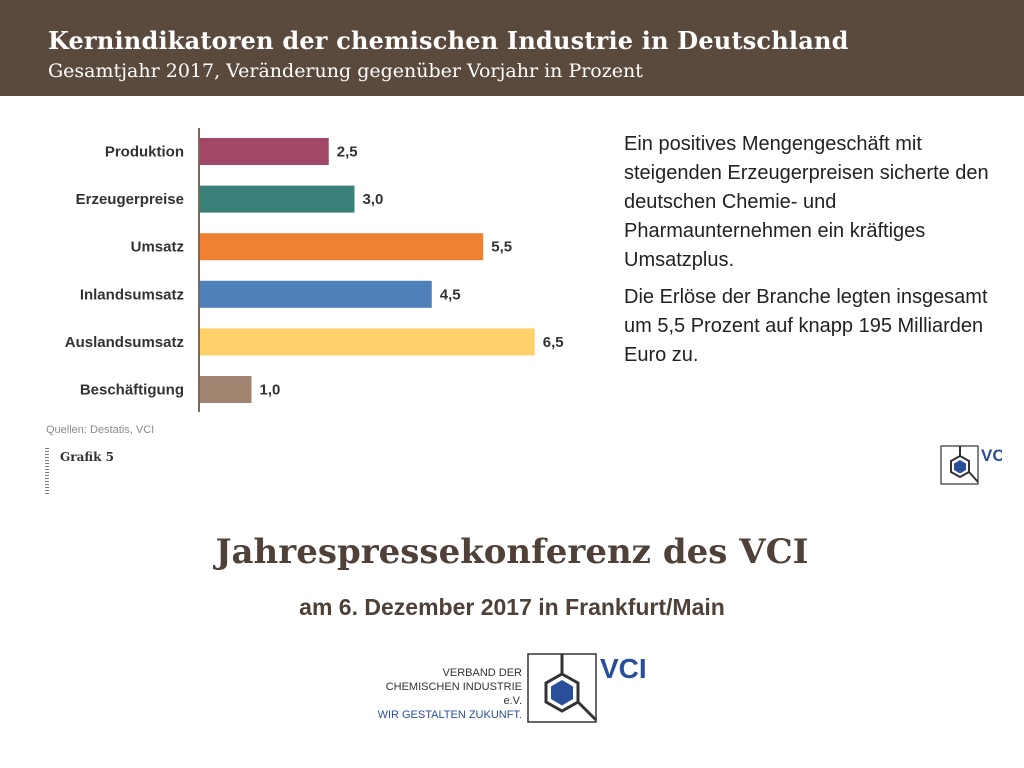 The width and height of the screenshot is (1024, 768). Describe the element at coordinates (132, 390) in the screenshot. I see `category-label: Beschäftigung` at that location.